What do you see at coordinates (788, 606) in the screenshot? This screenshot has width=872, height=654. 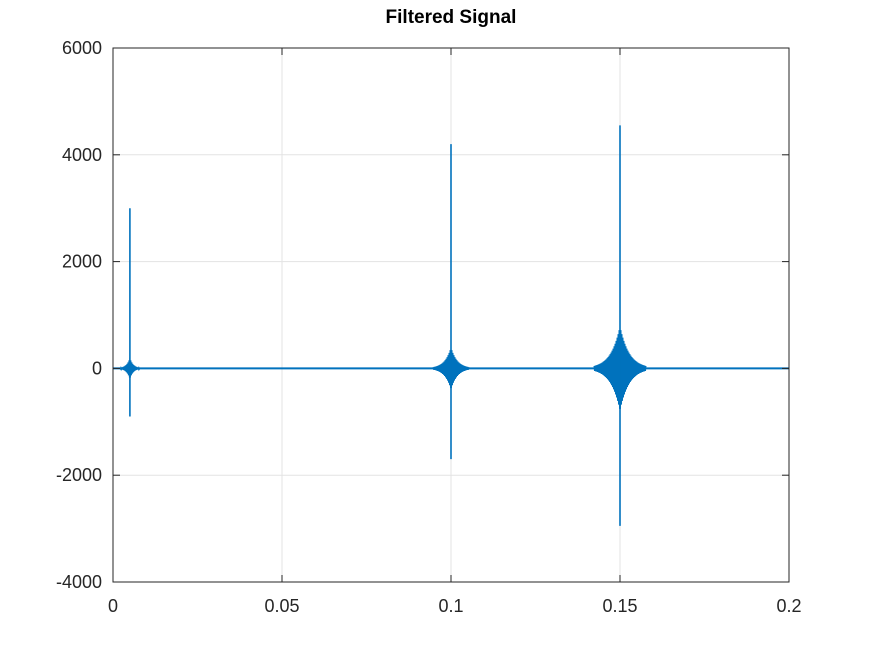 I see `x-tick-label: 0.2` at bounding box center [788, 606].